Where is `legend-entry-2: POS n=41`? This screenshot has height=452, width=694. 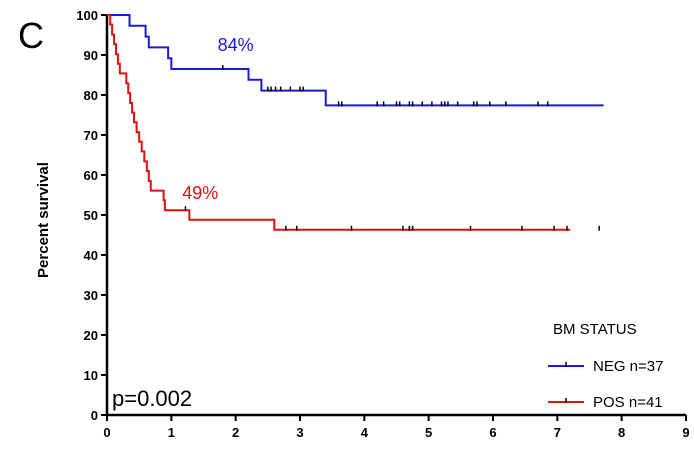 legend-entry-2: POS n=41 is located at coordinates (628, 402).